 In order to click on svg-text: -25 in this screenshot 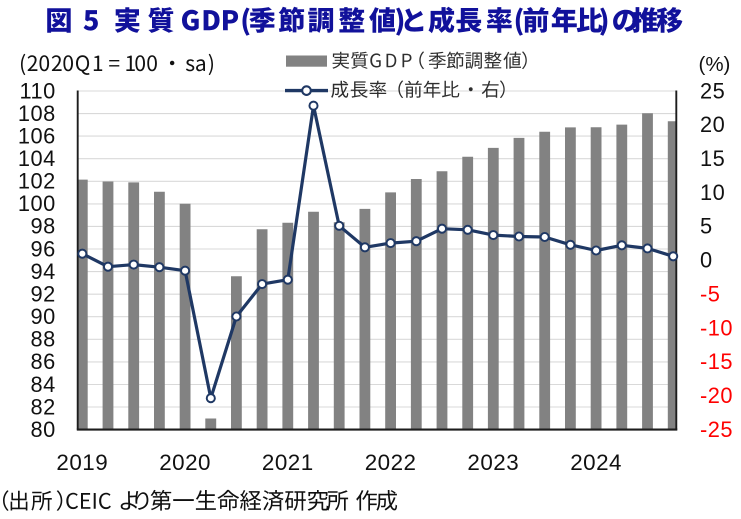, I will do `click(716, 429)`.